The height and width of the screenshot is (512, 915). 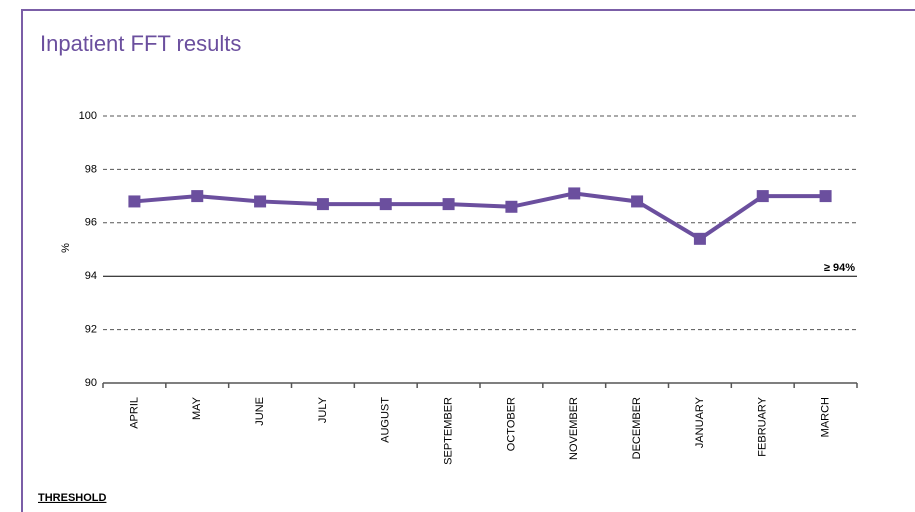 I want to click on y-axis-label: %, so click(x=66, y=248).